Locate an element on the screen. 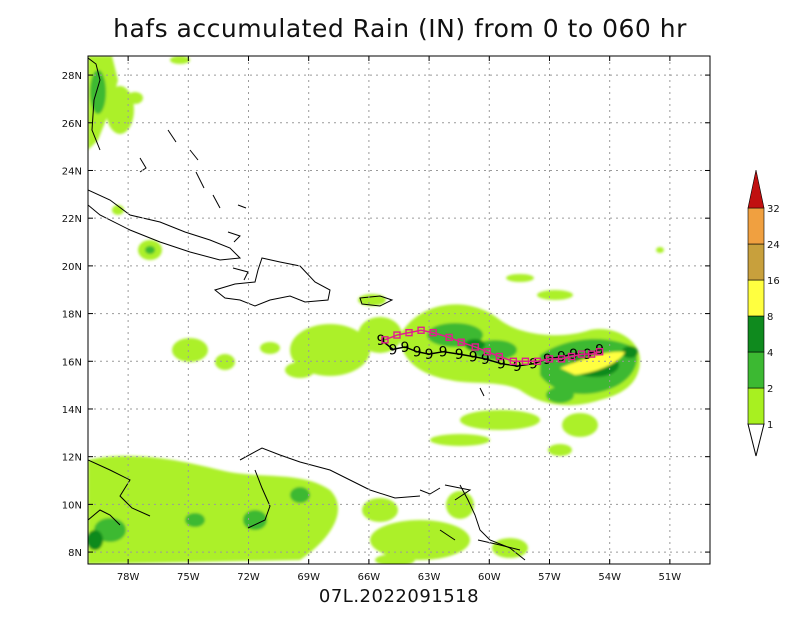  y-tick-label: 26N is located at coordinates (72, 124).